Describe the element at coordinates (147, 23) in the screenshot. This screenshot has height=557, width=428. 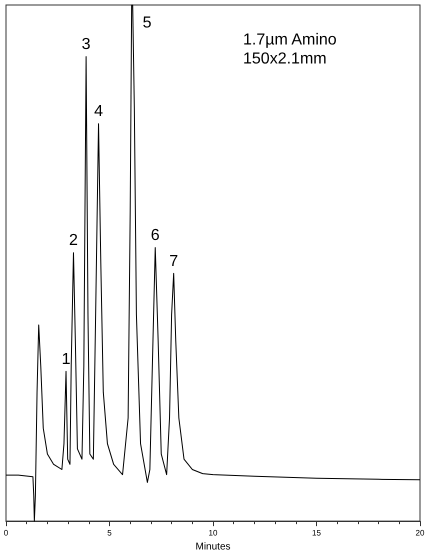
I see `annotation: 5` at that location.